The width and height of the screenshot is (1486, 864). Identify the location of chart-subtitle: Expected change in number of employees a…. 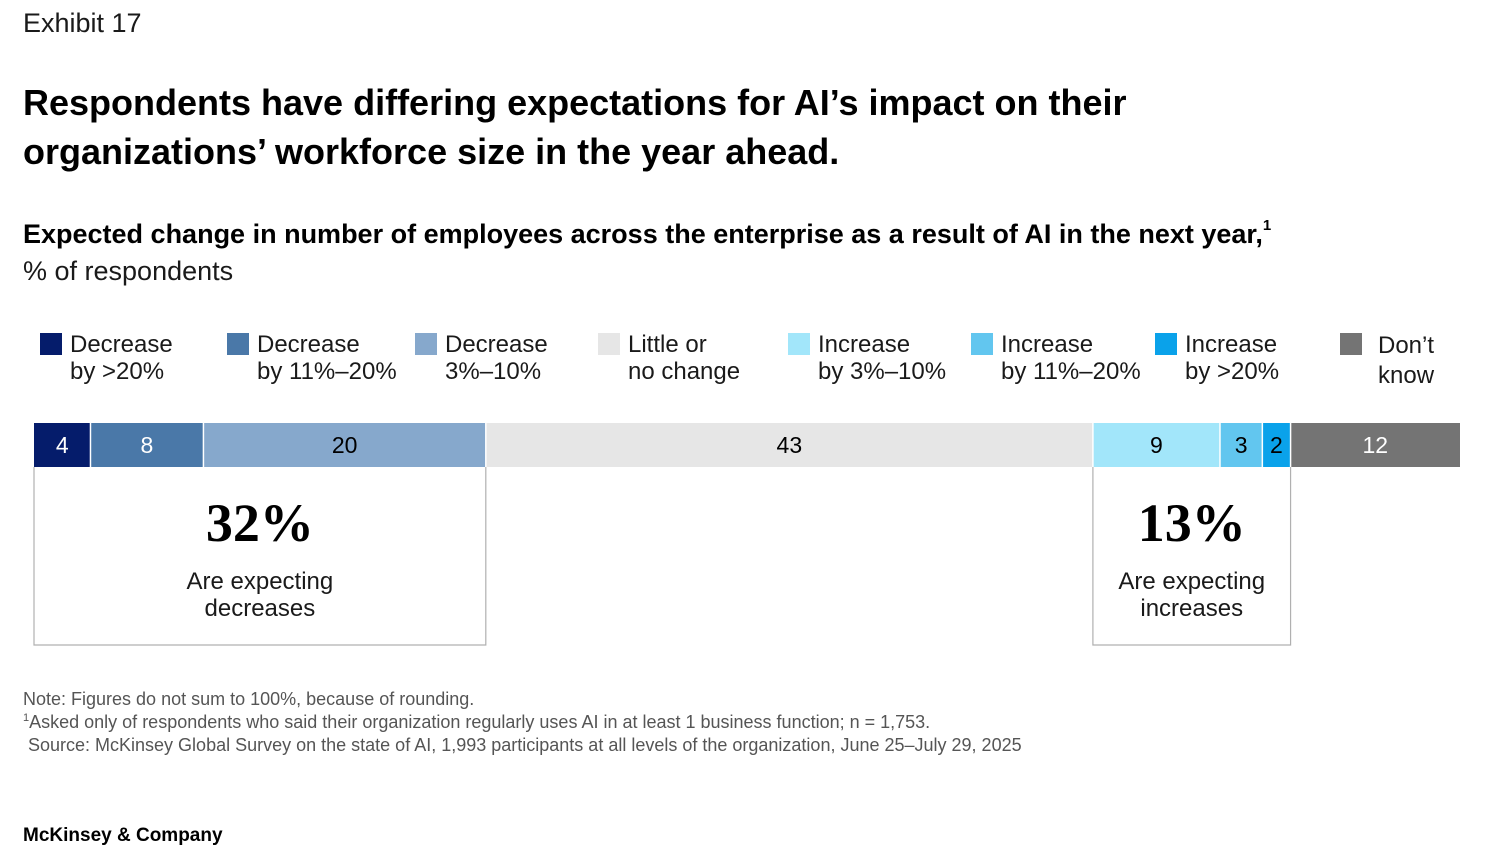
(647, 233).